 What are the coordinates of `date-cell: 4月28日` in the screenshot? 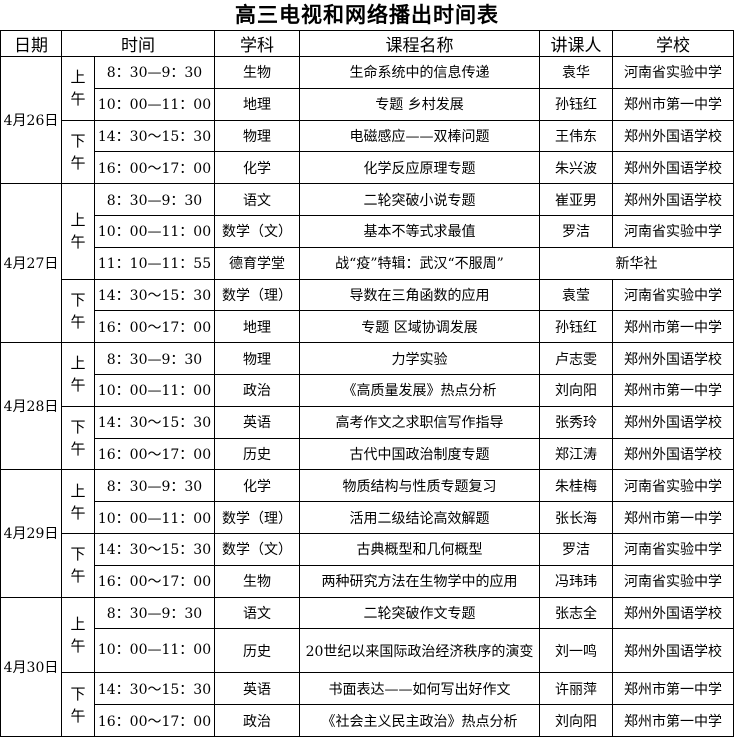 It's located at (31, 406).